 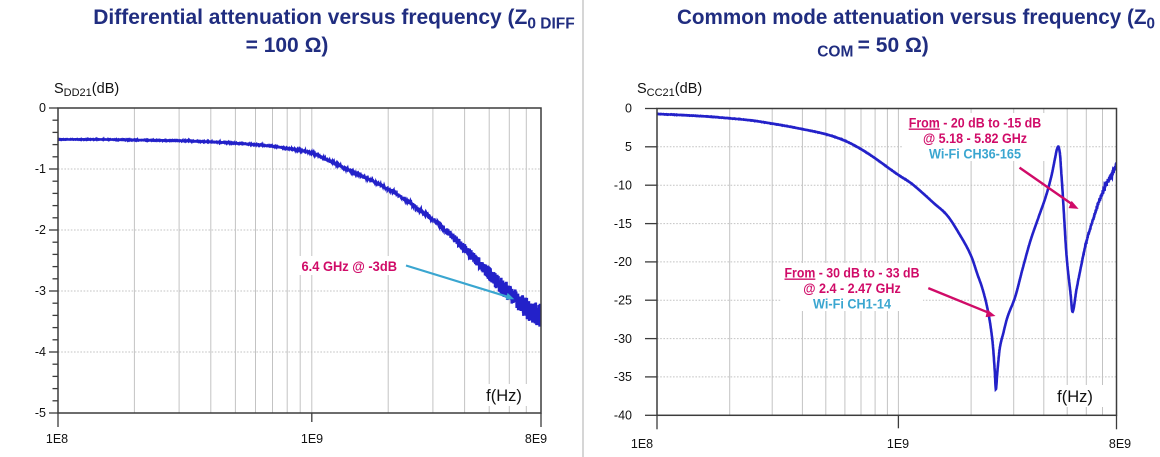 I want to click on svg-text: COM = 50 Ω), so click(x=873, y=47).